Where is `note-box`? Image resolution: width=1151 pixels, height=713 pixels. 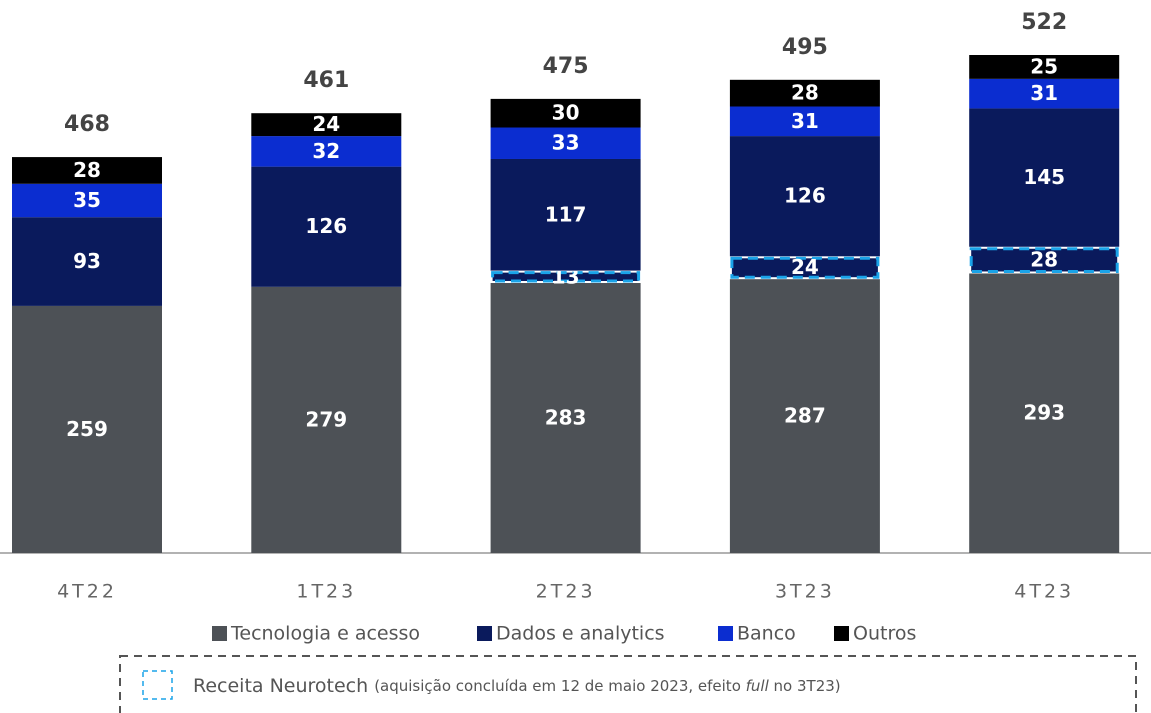 note-box is located at coordinates (628, 684).